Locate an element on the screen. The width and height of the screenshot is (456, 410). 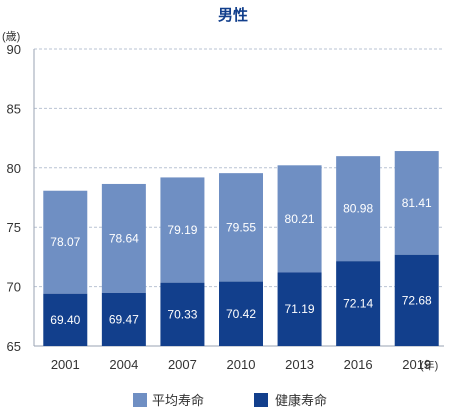
bar-average-lifespan-2016 is located at coordinates (358, 209).